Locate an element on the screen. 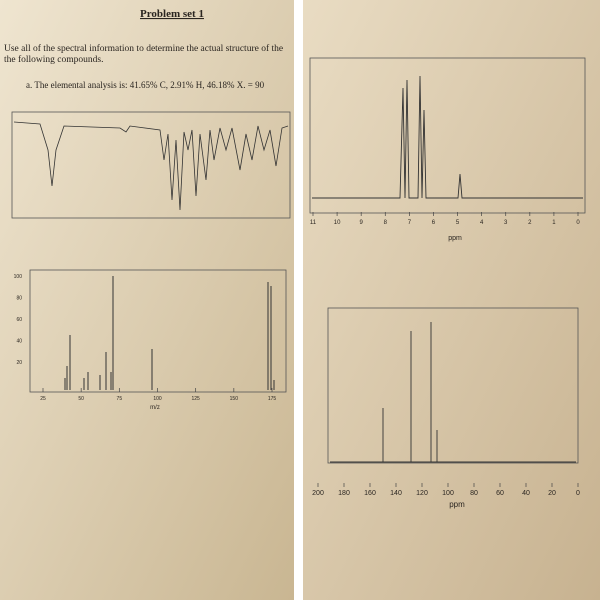 The height and width of the screenshot is (605, 600). y-tick-label: 60 is located at coordinates (19, 320).